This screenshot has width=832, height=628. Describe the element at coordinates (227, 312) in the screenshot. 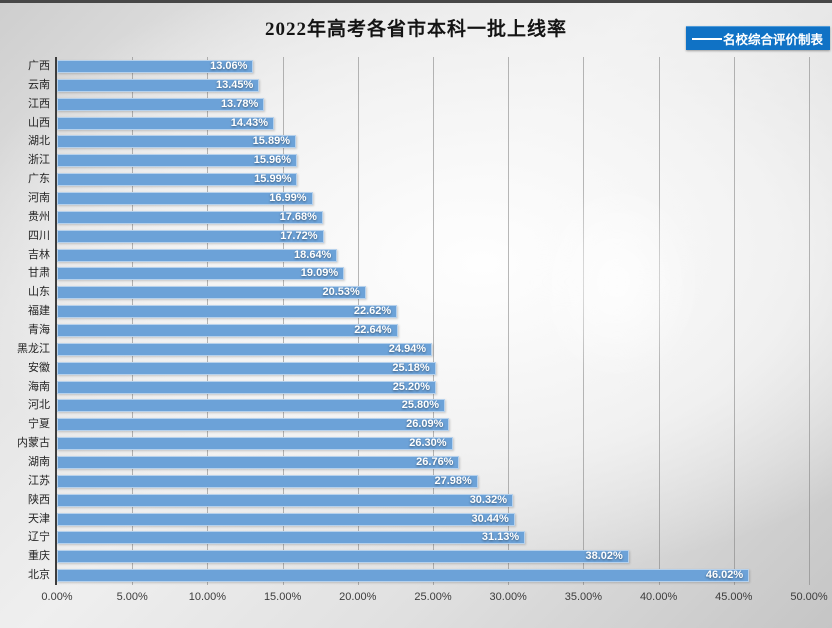

I see `bar: 22.62%` at that location.